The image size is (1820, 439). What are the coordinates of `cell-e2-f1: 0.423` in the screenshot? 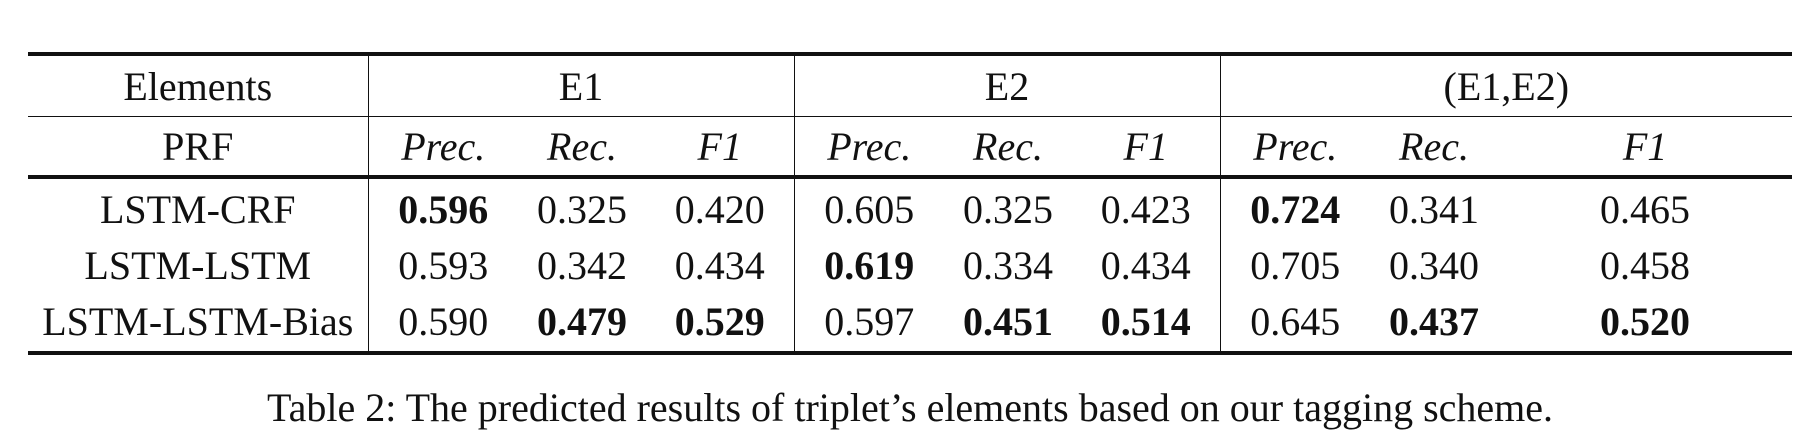 It's located at (1146, 207).